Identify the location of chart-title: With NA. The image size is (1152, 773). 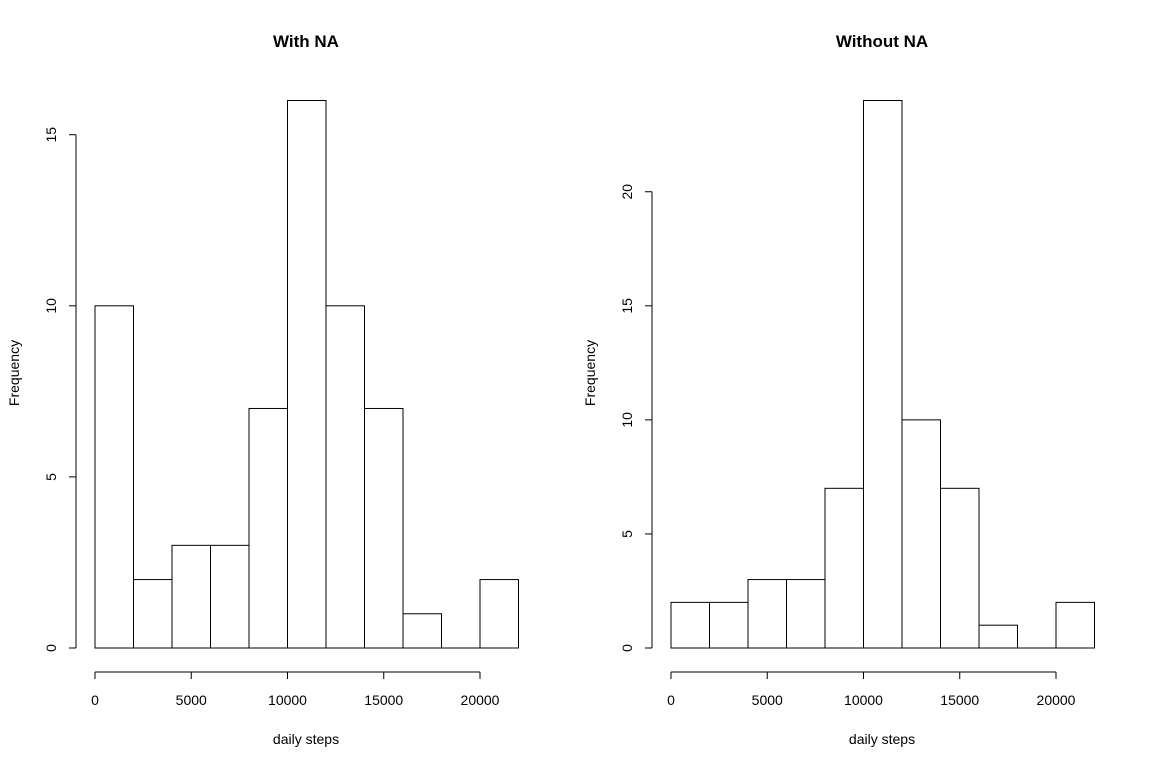
(306, 41).